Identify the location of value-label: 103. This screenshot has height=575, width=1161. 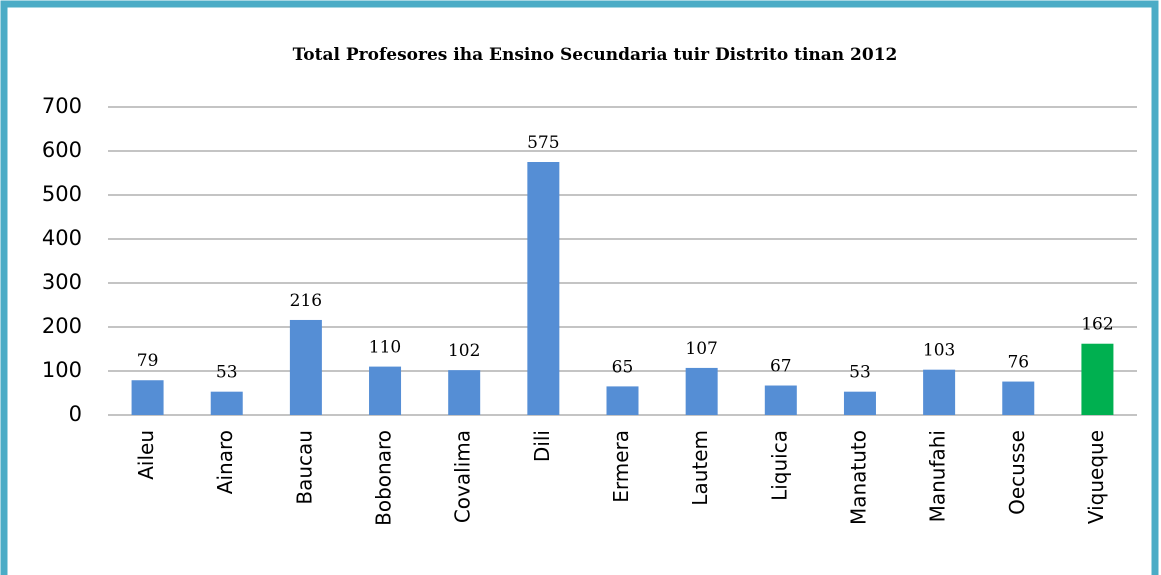
(939, 351).